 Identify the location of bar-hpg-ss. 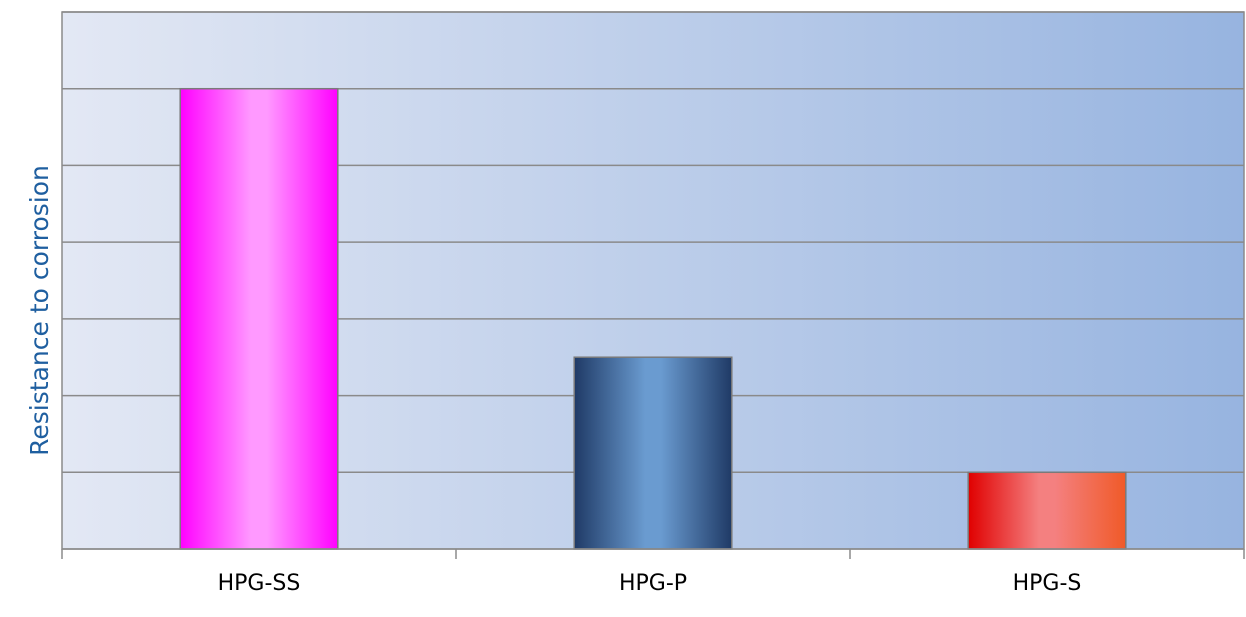
(259, 318).